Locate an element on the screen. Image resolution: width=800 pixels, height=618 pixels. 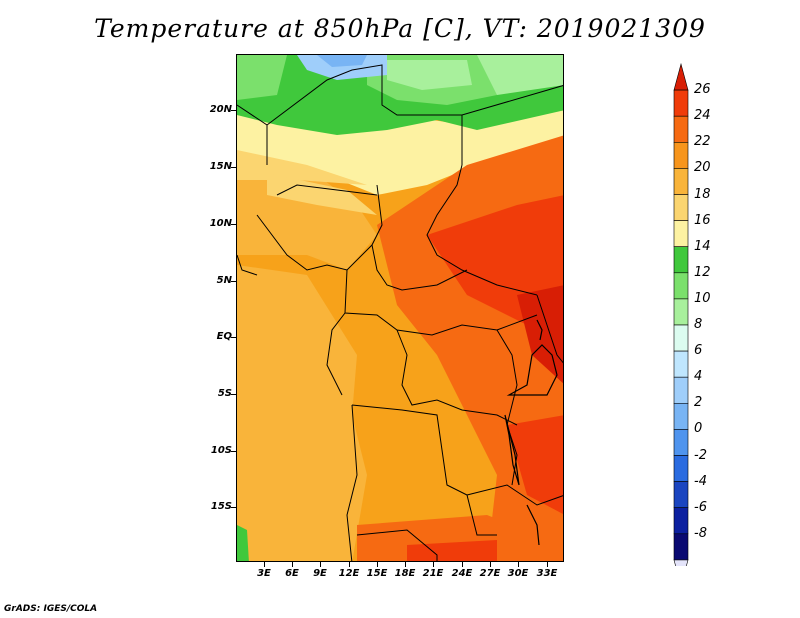
lon-label: 21E is located at coordinates (433, 573).